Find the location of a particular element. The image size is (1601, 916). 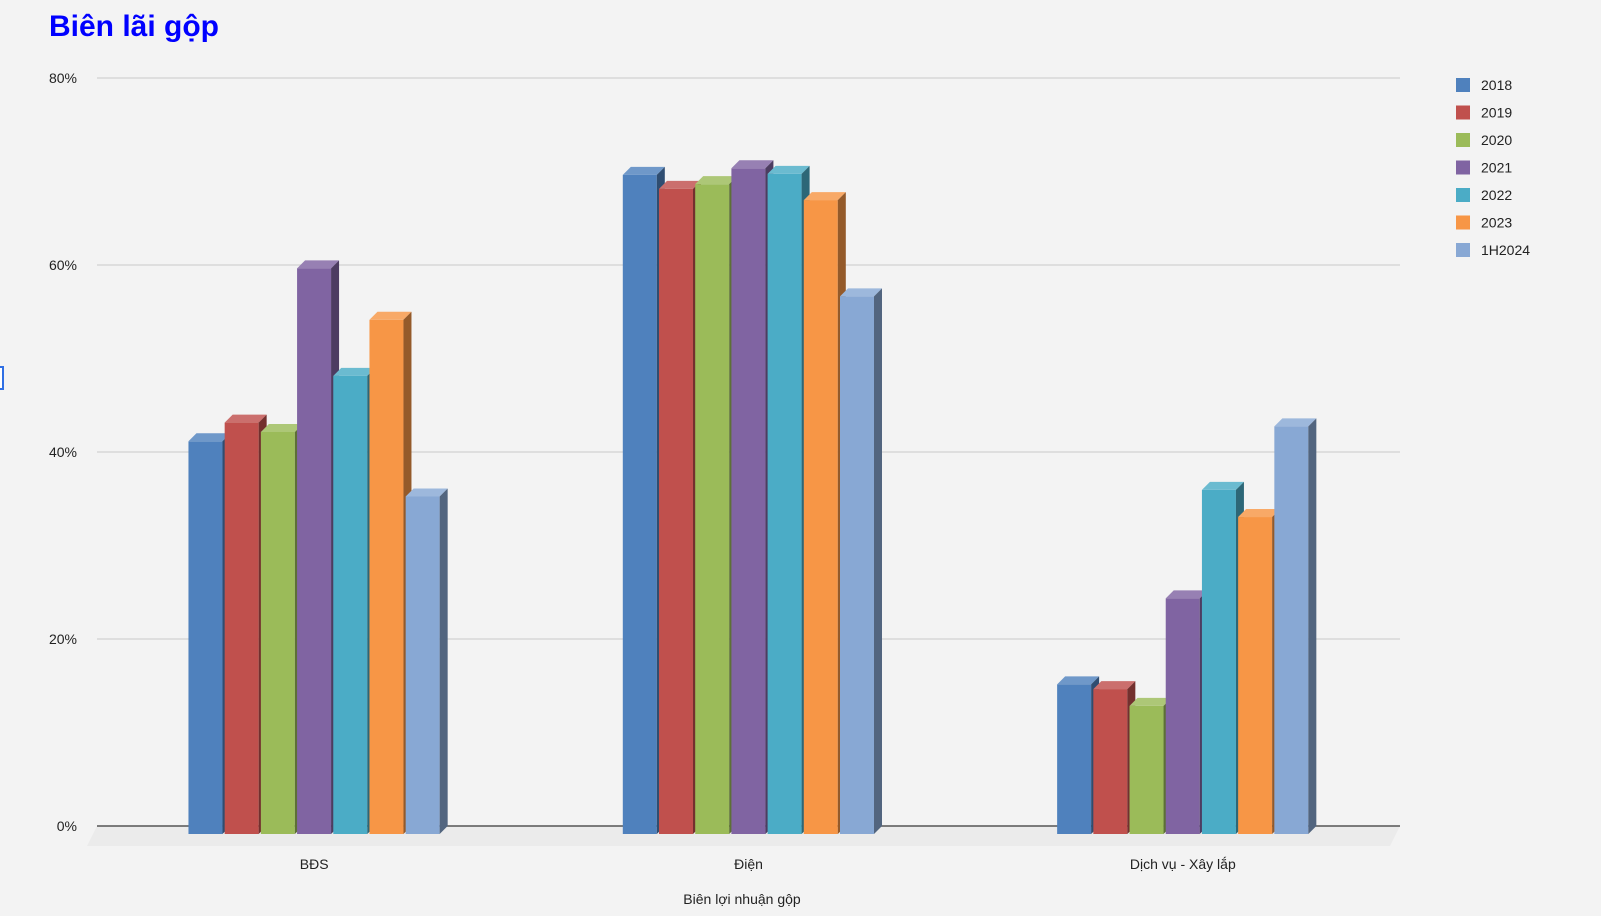

legend-item: 2023 is located at coordinates (1484, 223).